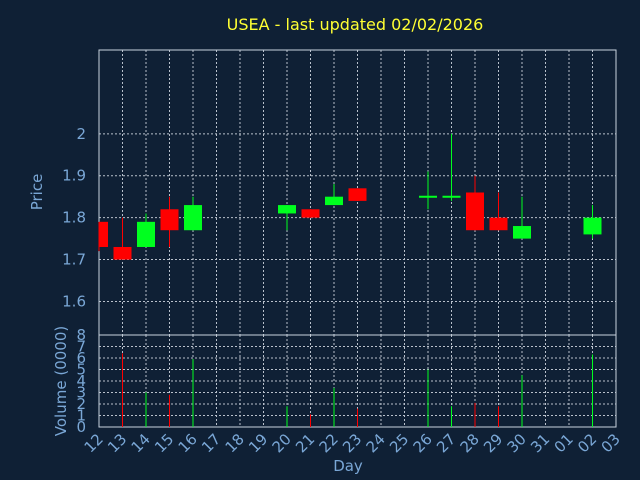 Image resolution: width=640 pixels, height=480 pixels. What do you see at coordinates (376, 443) in the screenshot?
I see `x-tick-label: 24` at bounding box center [376, 443].